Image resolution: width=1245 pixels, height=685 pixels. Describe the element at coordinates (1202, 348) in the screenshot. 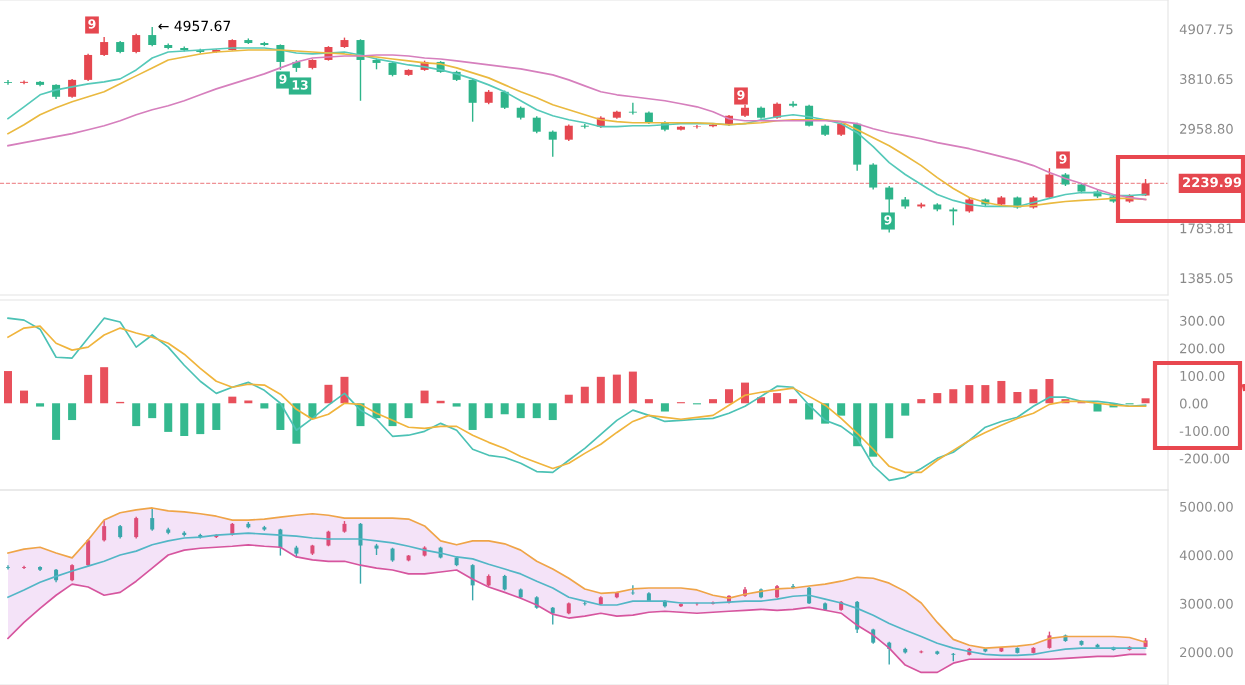

I see `y-tick-label: 200.00` at that location.